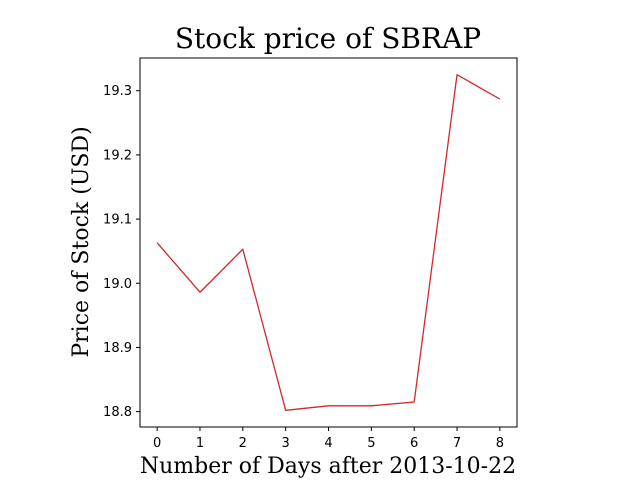 This screenshot has width=640, height=480. Describe the element at coordinates (121, 252) in the screenshot. I see `y-axis: 18.8 18.9 19.0 19.1 19.2 19.3` at that location.